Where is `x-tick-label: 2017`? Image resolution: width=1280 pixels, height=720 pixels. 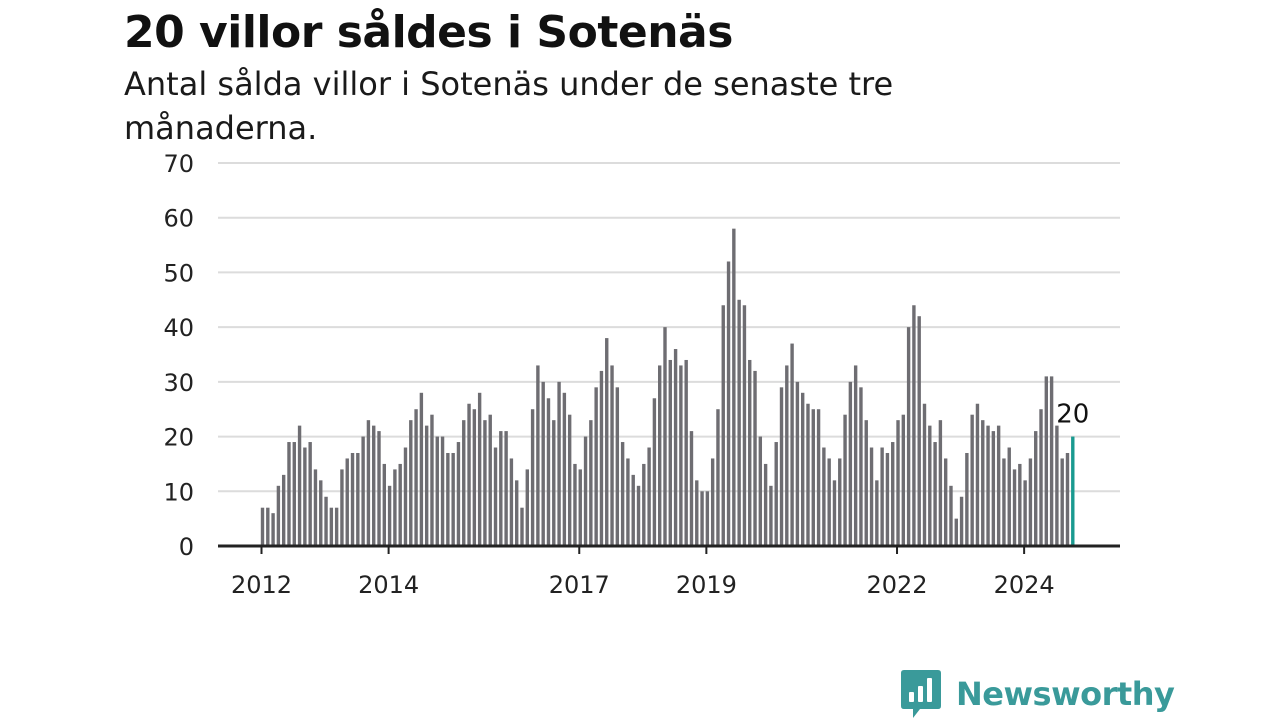
x-tick-label: 2017 is located at coordinates (579, 585).